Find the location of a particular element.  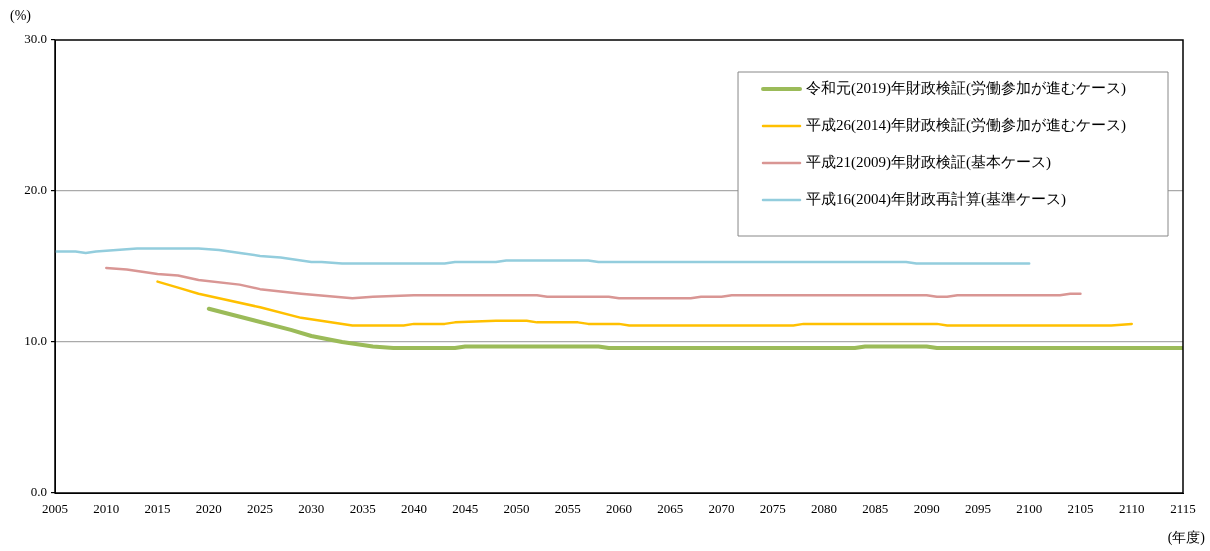

x-tick-label: 2095 is located at coordinates (977, 509).